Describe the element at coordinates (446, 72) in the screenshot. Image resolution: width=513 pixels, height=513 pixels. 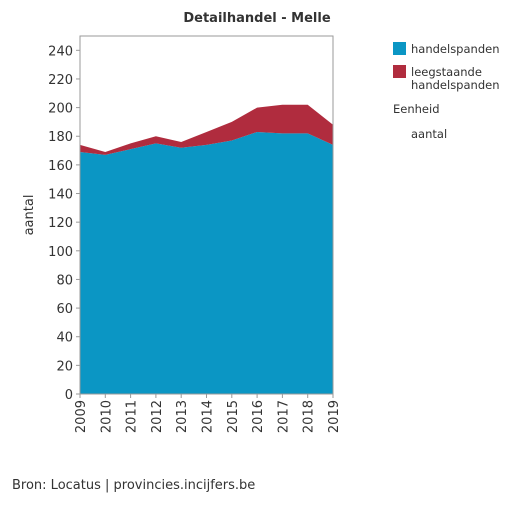
I see `legend-label: leegstaande` at that location.